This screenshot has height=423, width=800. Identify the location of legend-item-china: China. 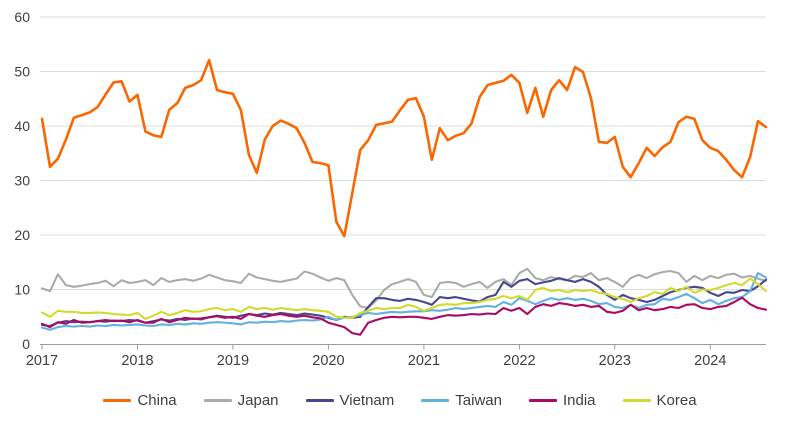
(140, 400).